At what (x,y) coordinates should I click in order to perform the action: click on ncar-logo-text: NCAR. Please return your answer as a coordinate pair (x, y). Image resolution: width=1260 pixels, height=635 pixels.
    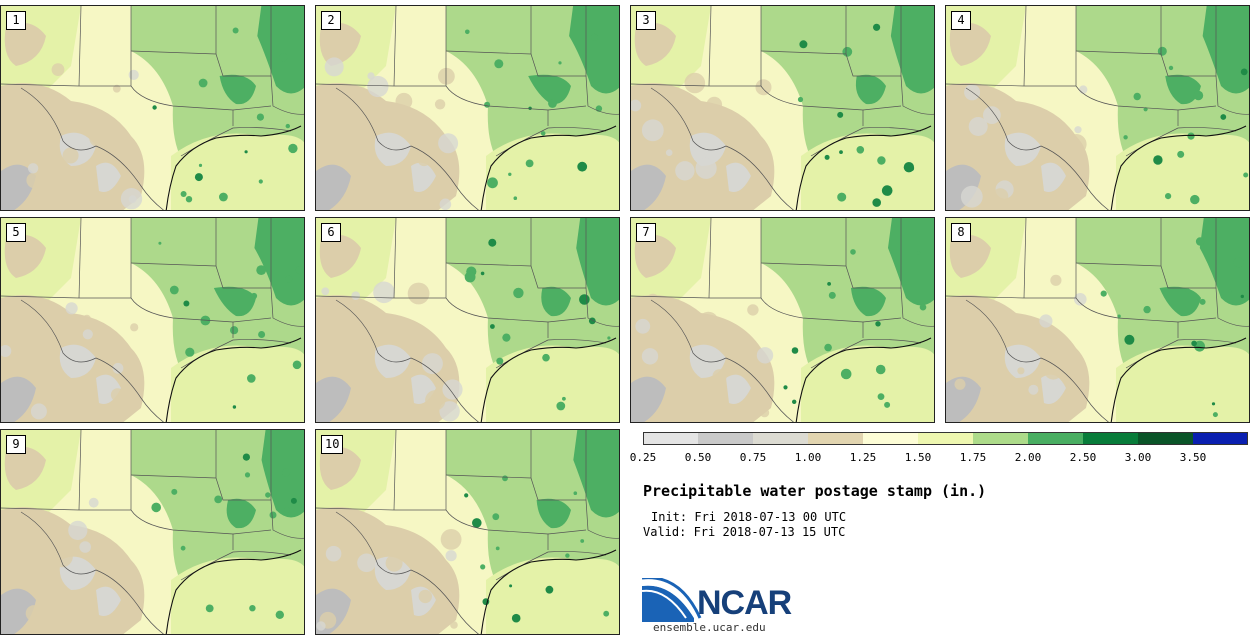
    Looking at the image, I should click on (744, 603).